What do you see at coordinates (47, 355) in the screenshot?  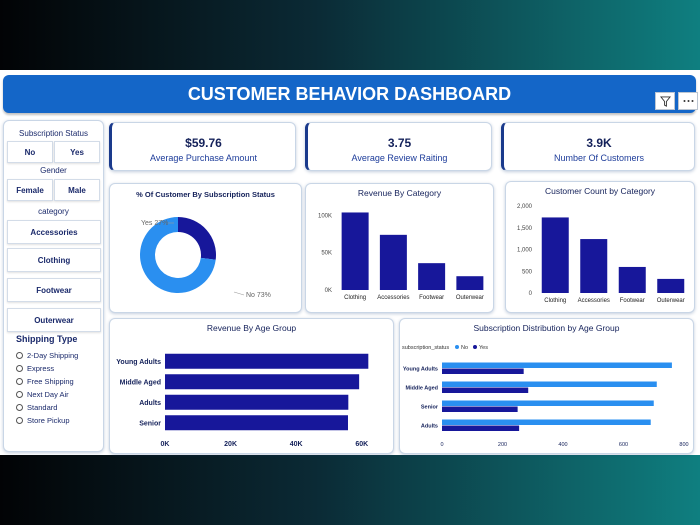 I see `shipping-option-2-day: 2-Day Shipping` at bounding box center [47, 355].